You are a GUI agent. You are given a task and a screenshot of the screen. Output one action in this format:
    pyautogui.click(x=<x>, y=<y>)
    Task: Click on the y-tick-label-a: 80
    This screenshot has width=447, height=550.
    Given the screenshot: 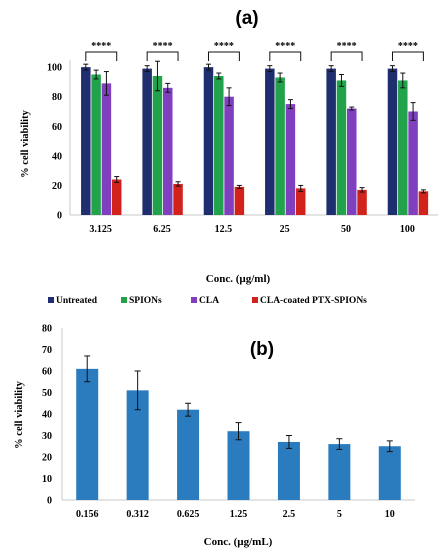 What is the action you would take?
    pyautogui.click(x=57, y=97)
    